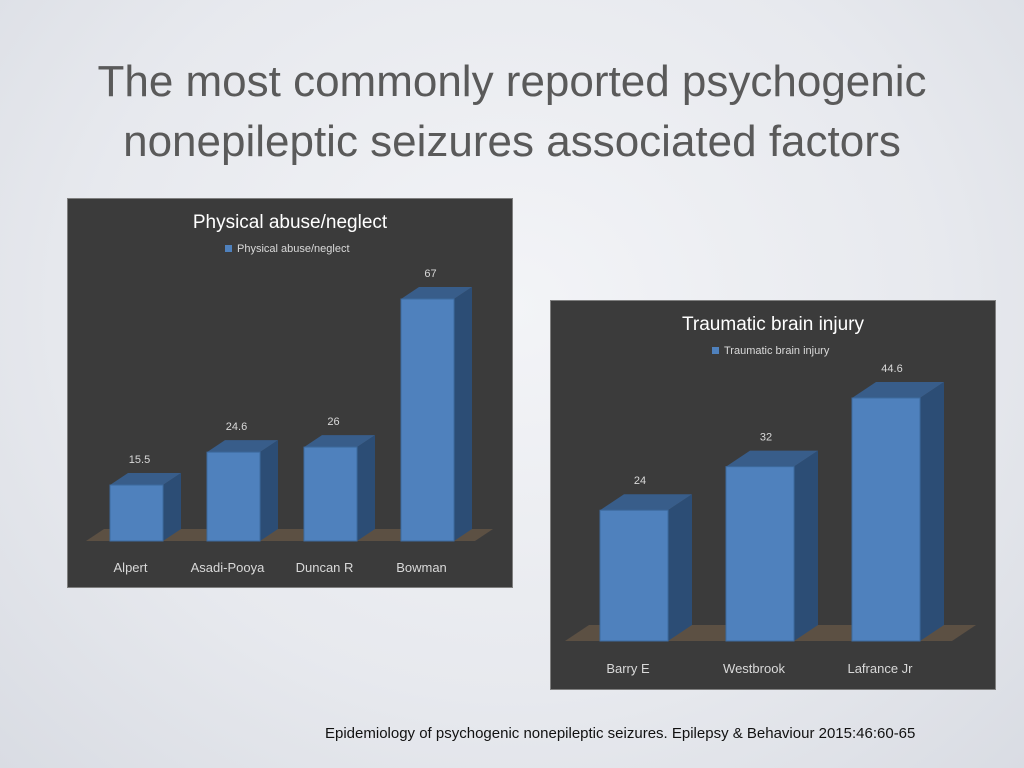  What do you see at coordinates (139, 460) in the screenshot?
I see `physical-abuse-data-label: 15.5` at bounding box center [139, 460].